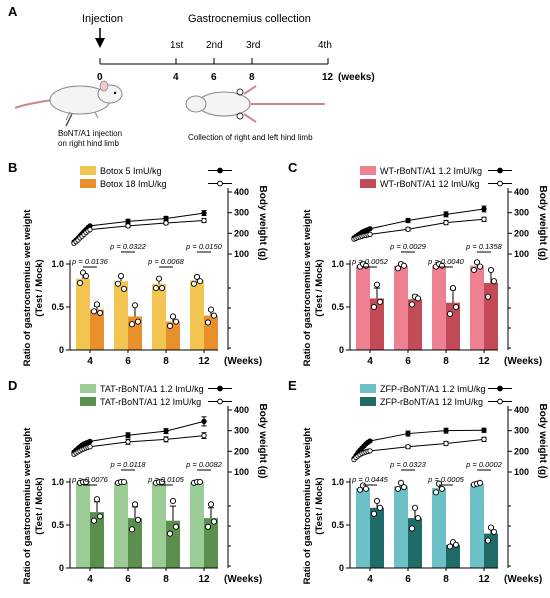  What do you see at coordinates (133, 184) in the screenshot?
I see `legend-label: Botox 18 ImU/kg` at bounding box center [133, 184].